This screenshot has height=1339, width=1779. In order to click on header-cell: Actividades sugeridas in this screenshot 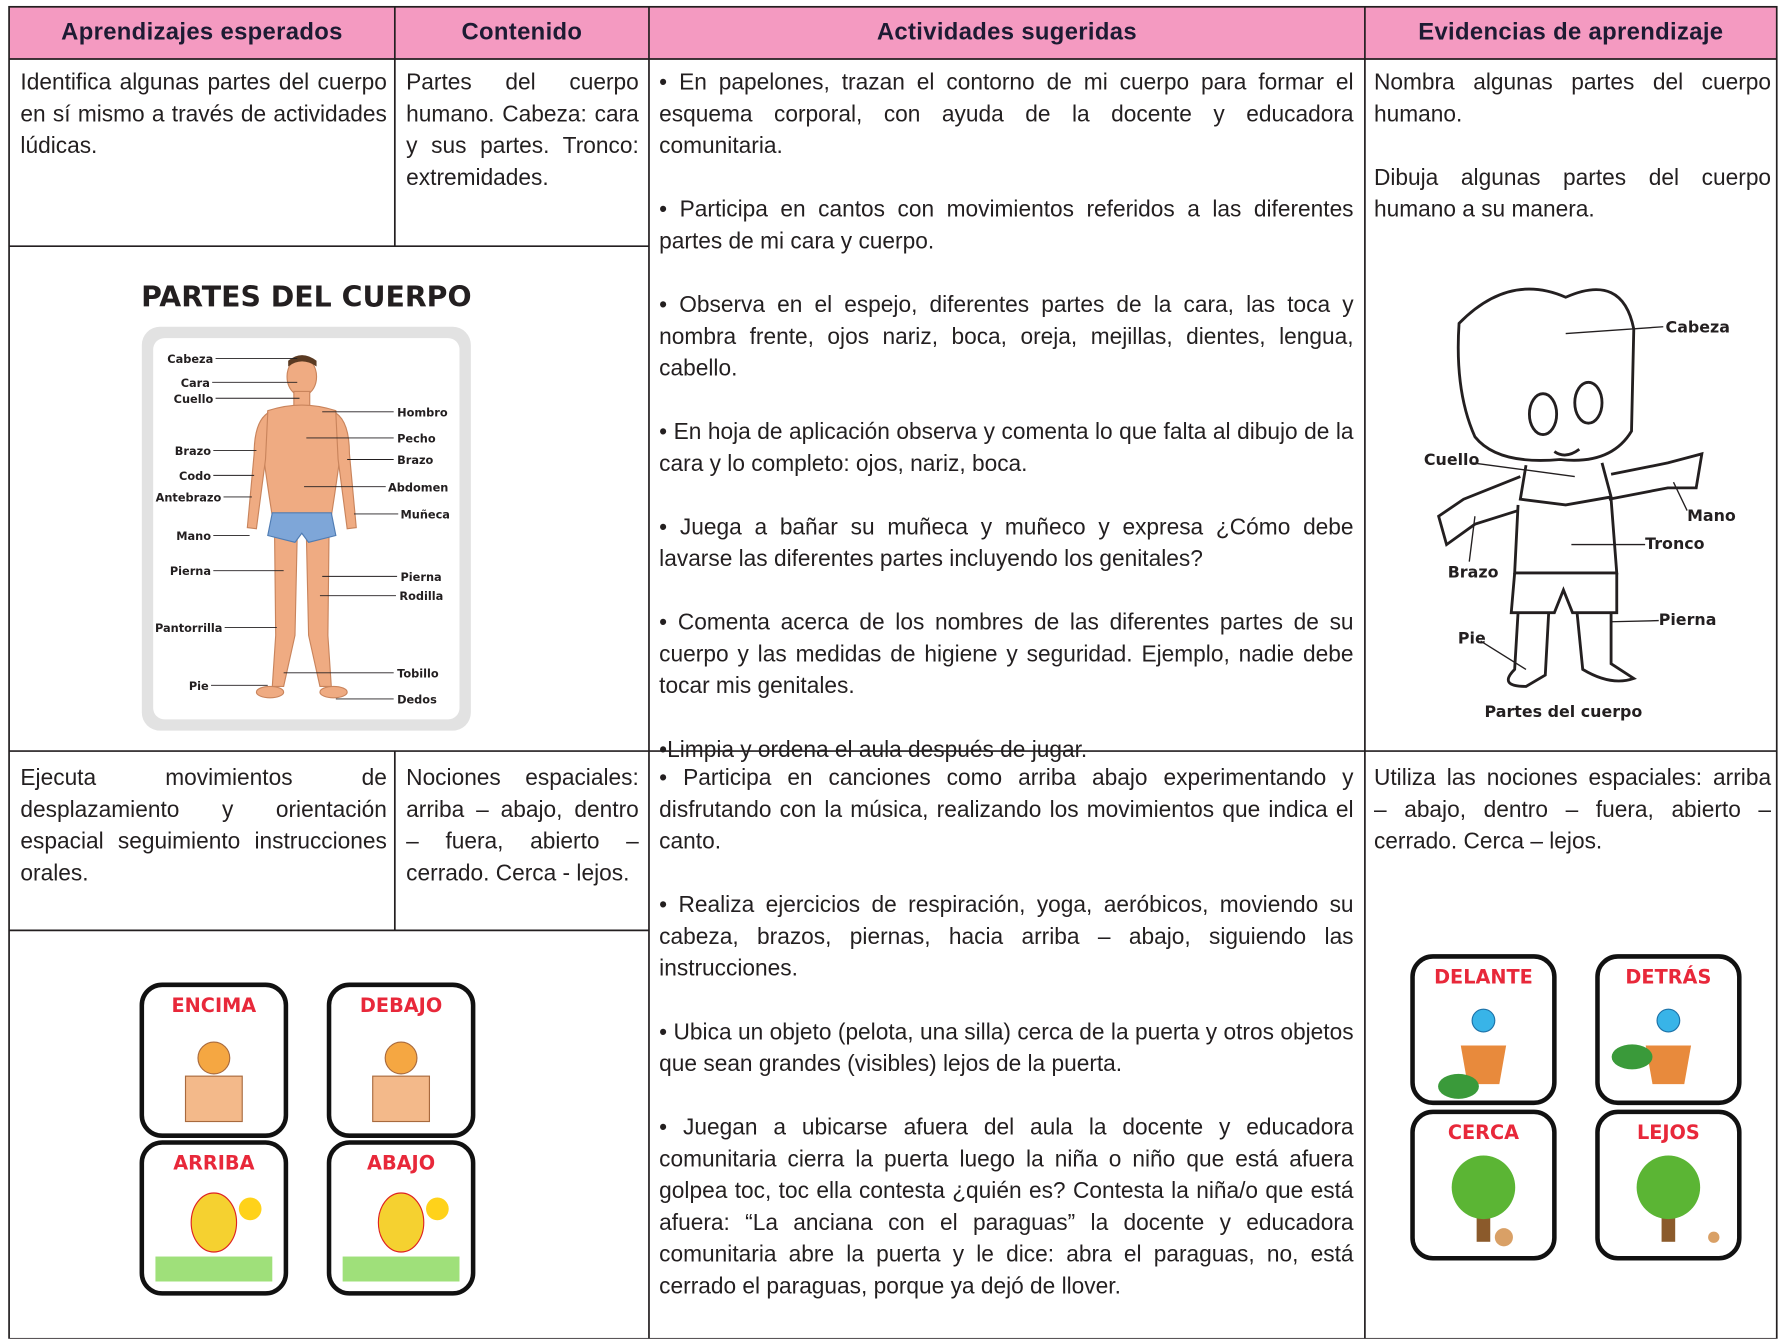, I will do `click(1006, 32)`.